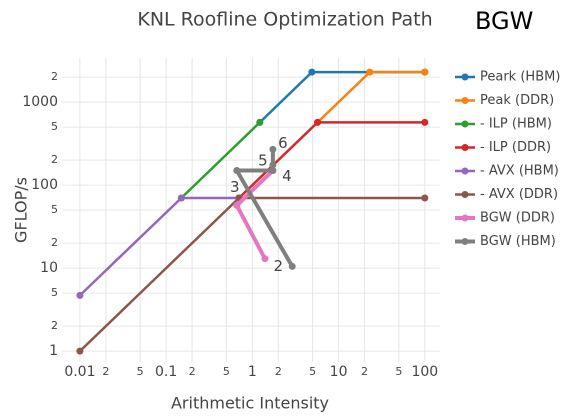 The height and width of the screenshot is (418, 575). I want to click on legend-label: BGW (DDR), so click(517, 218).